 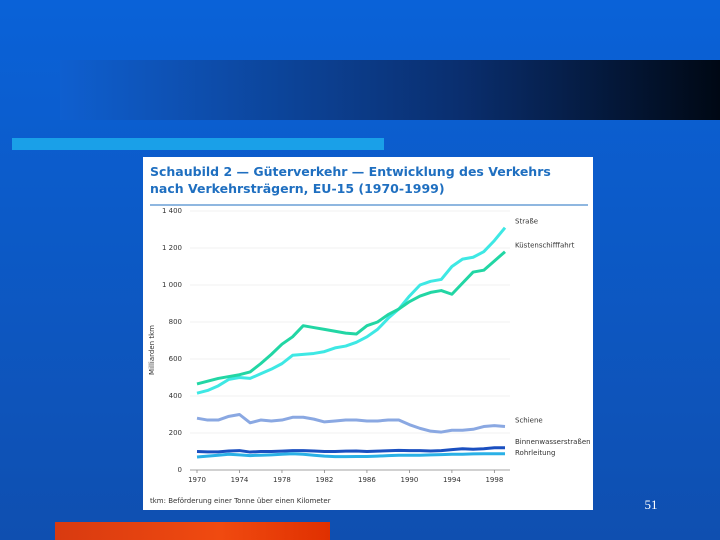 I want to click on x-tick-label: 1978, so click(x=282, y=480).